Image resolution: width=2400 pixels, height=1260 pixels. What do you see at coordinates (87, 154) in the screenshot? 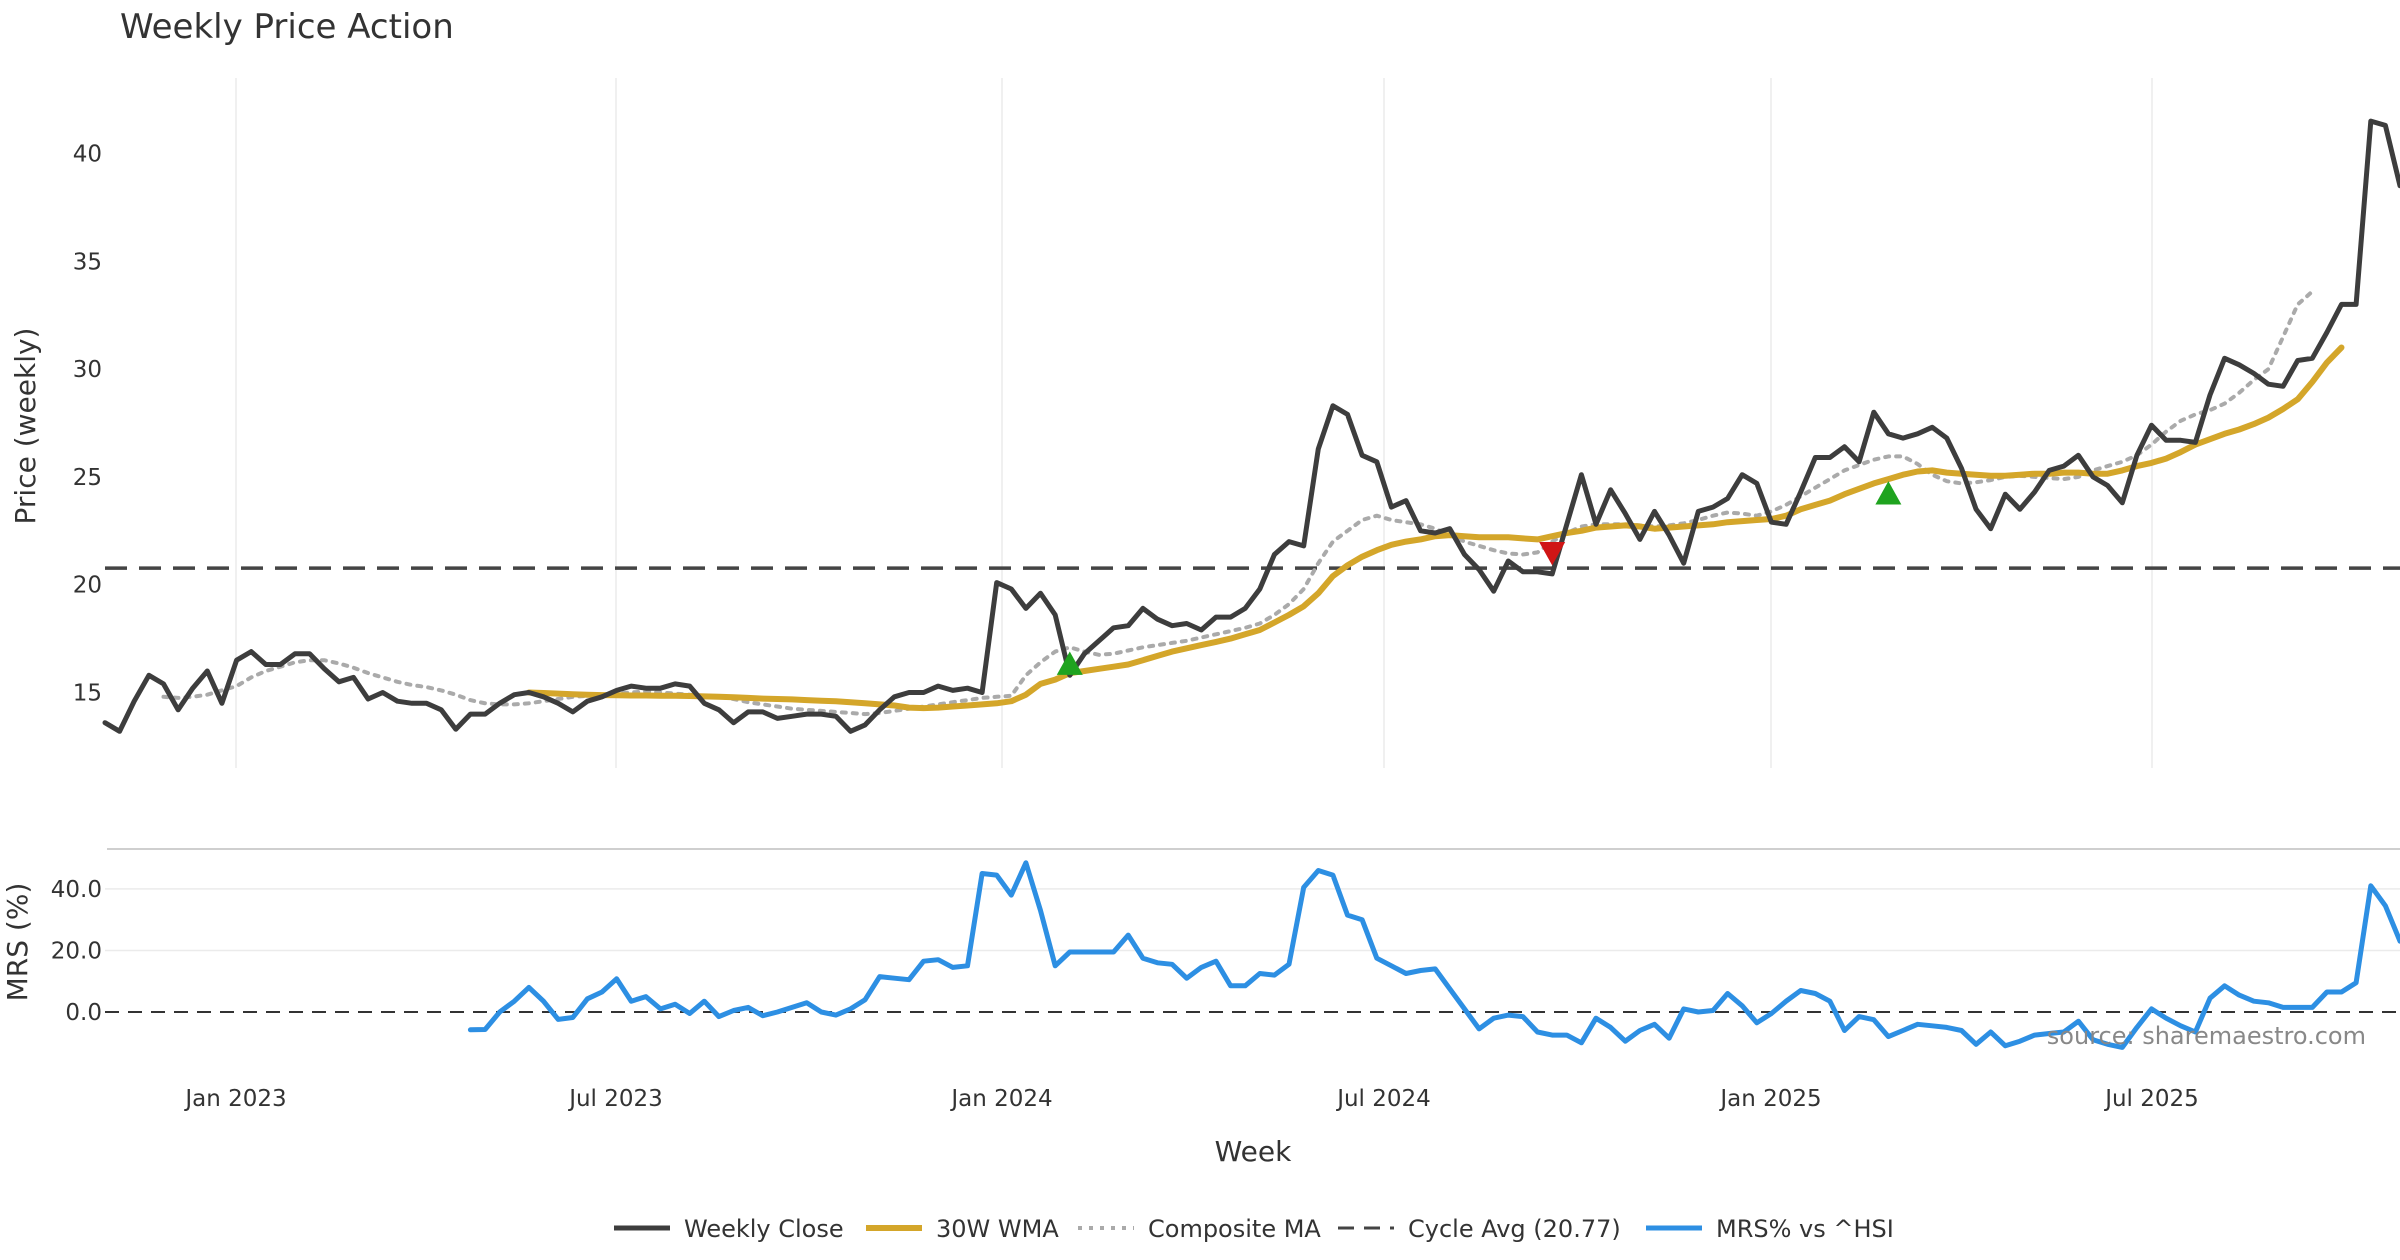
I see `price-ytick-label: 40` at bounding box center [87, 154].